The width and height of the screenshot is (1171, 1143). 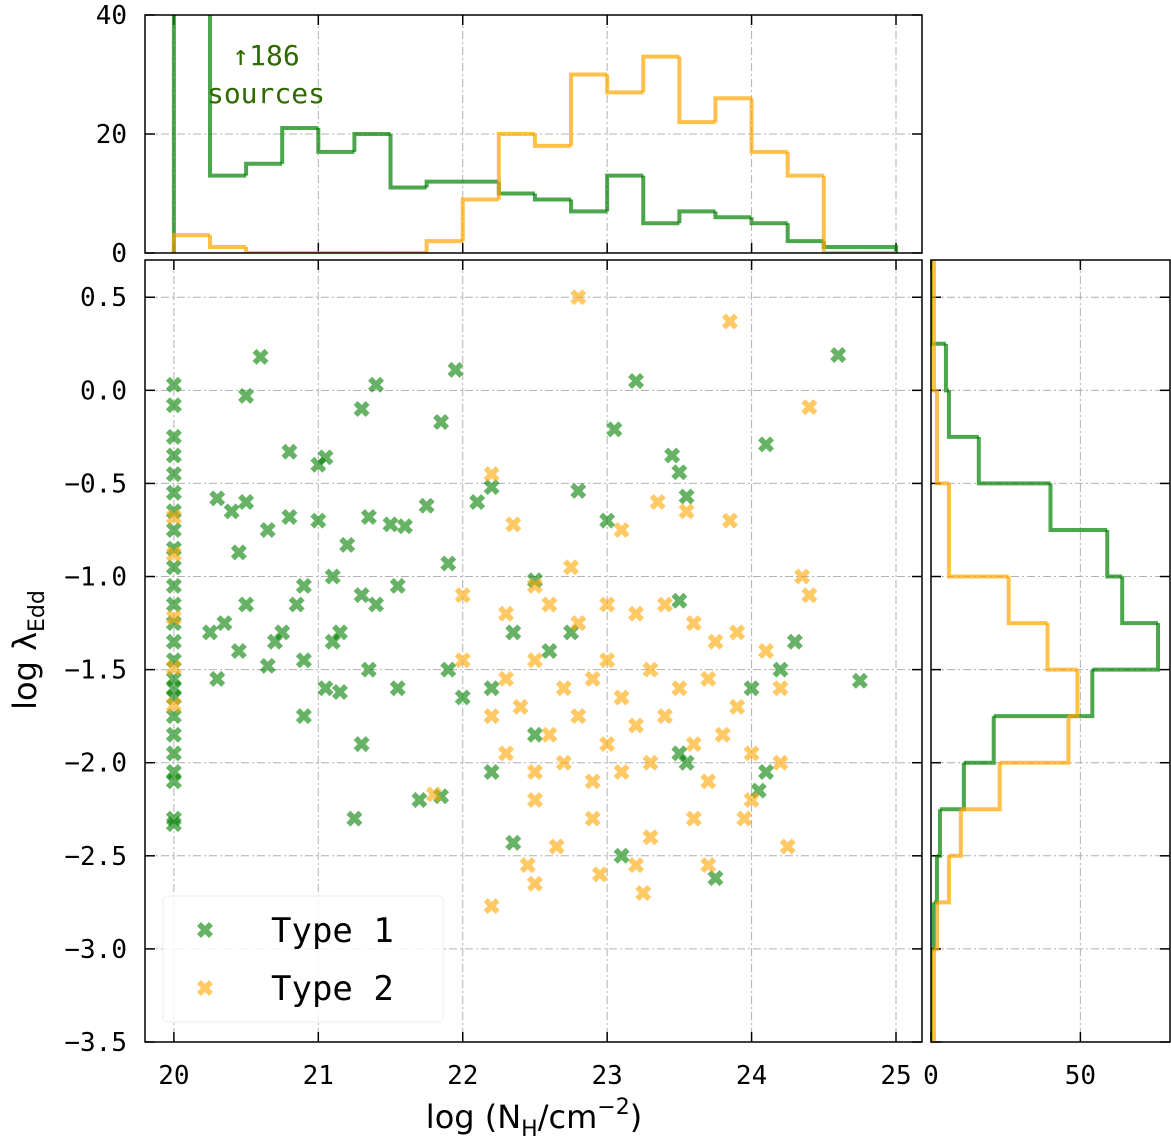 I want to click on plot-area, so click(x=535, y=134).